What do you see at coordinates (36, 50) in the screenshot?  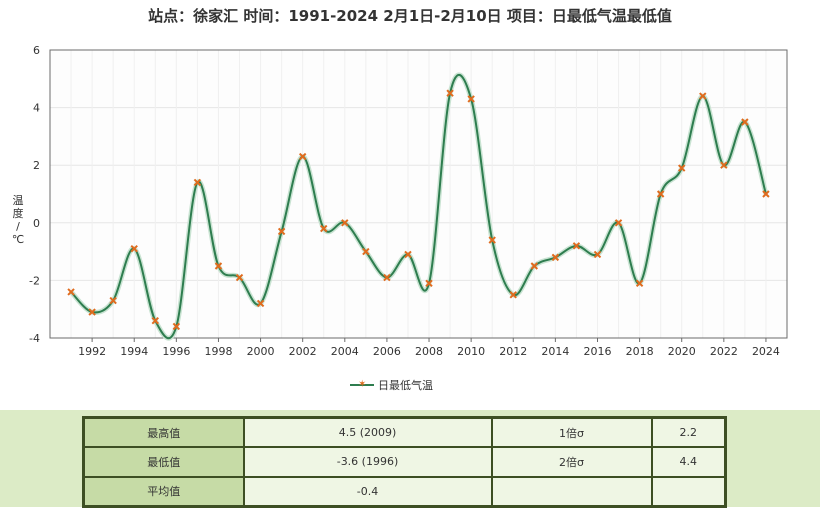 I see `y-tick-label: 6` at bounding box center [36, 50].